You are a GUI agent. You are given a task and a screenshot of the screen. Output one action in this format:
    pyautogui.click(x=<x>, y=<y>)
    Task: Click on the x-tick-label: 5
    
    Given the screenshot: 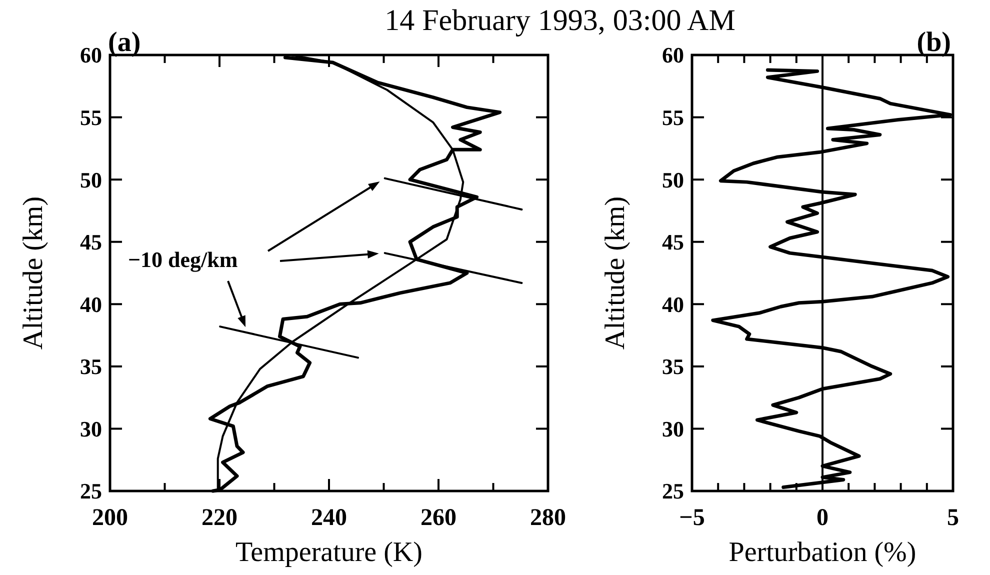 What is the action you would take?
    pyautogui.click(x=953, y=518)
    